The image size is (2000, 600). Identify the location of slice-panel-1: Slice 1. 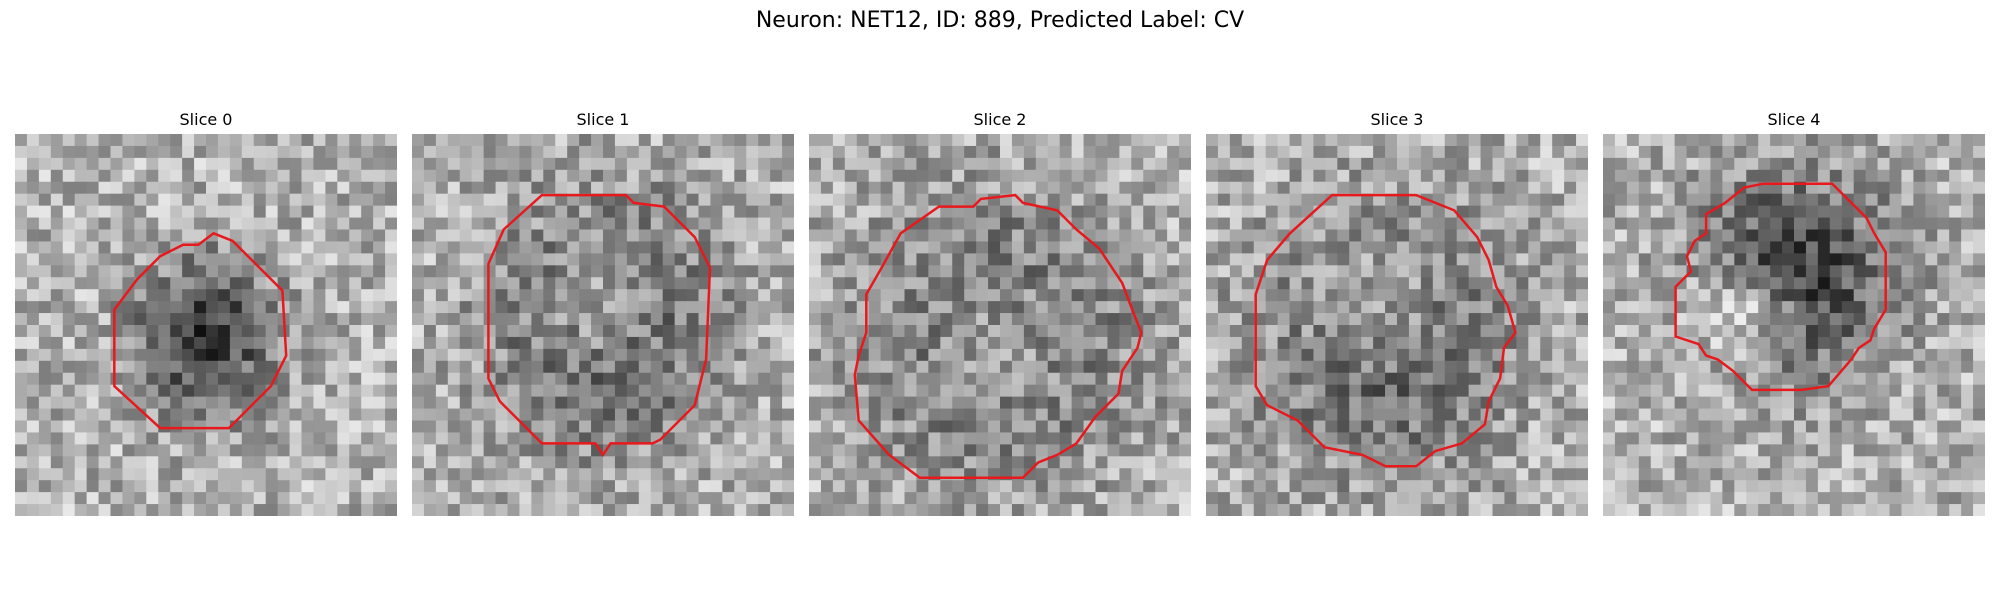
(603, 312).